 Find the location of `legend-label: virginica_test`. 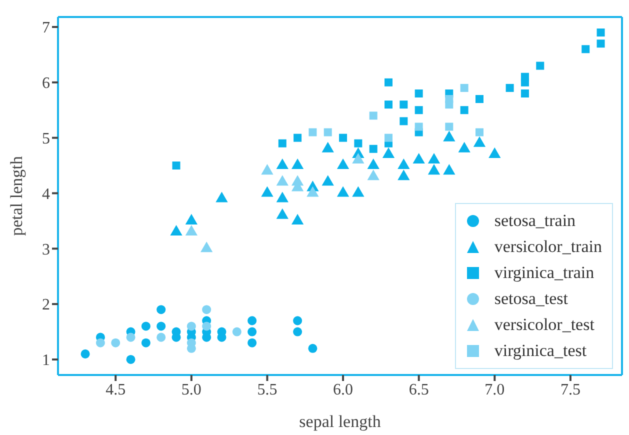

legend-label: virginica_test is located at coordinates (540, 351).